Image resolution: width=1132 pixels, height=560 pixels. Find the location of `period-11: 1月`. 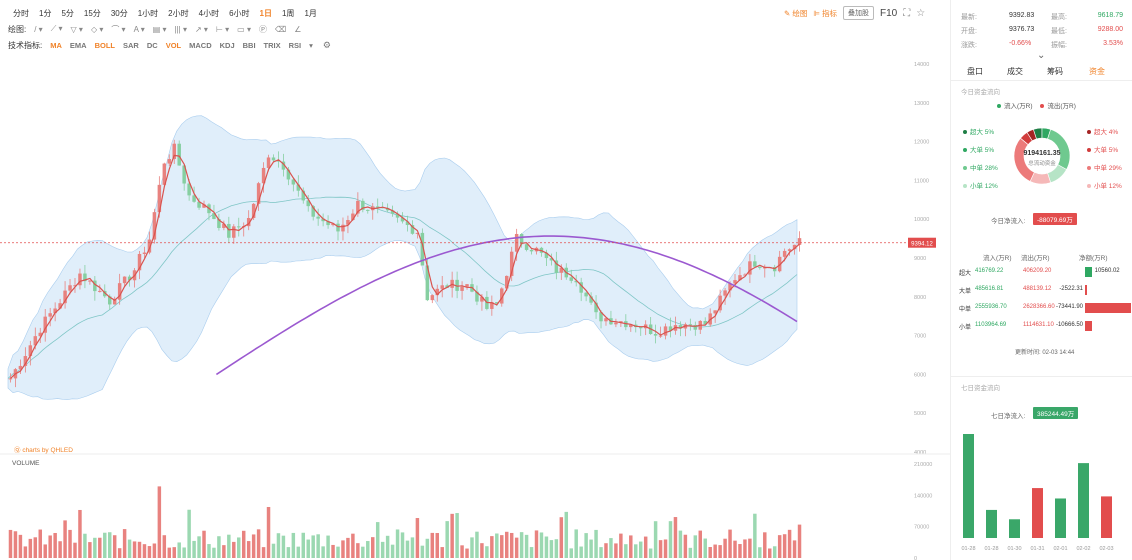

period-11: 1月 is located at coordinates (310, 13).